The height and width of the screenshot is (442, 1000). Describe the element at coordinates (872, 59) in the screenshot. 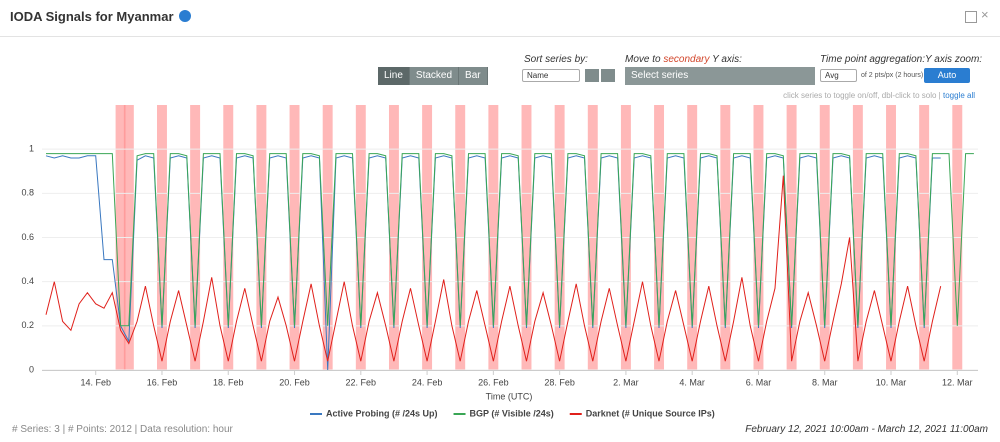

I see `aggregation-label: Time point aggregation:` at that location.